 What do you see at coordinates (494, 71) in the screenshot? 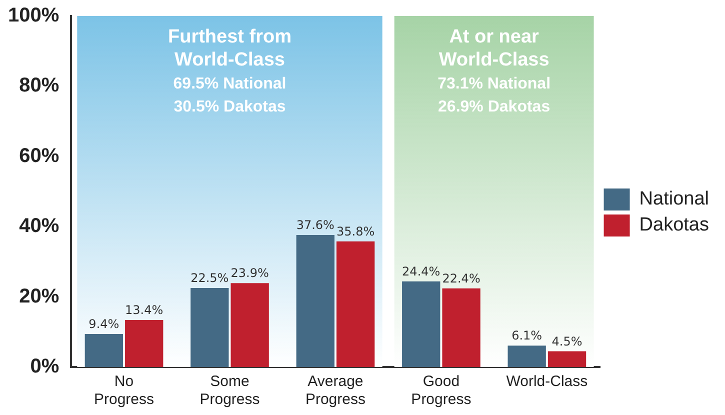
I see `band-label: At or near World-Class 73.1% National 26.9% Dakotas` at bounding box center [494, 71].